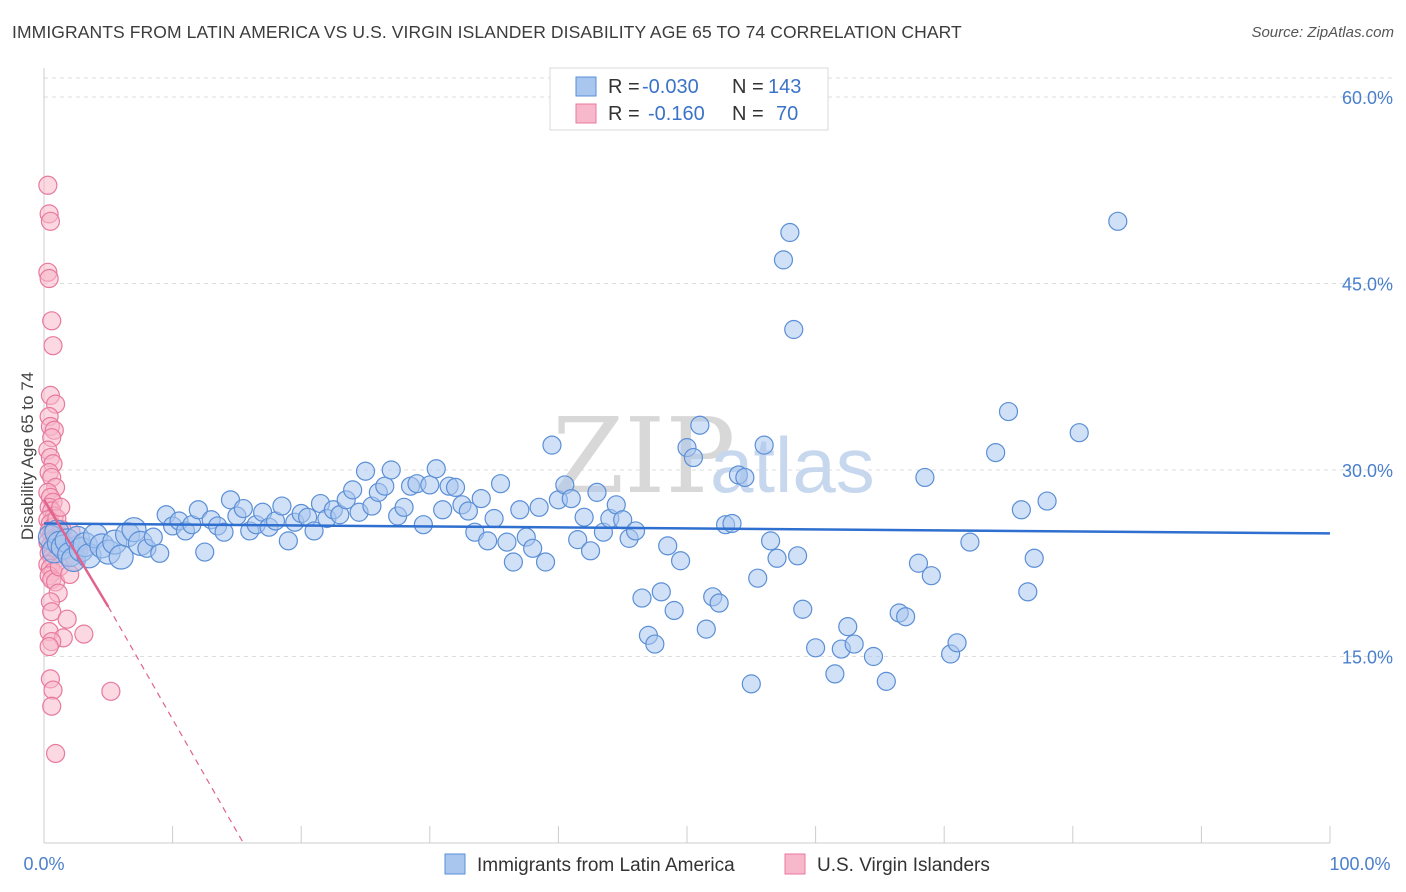  What do you see at coordinates (586, 86) in the screenshot?
I see `legend-swatch-blue` at bounding box center [586, 86].